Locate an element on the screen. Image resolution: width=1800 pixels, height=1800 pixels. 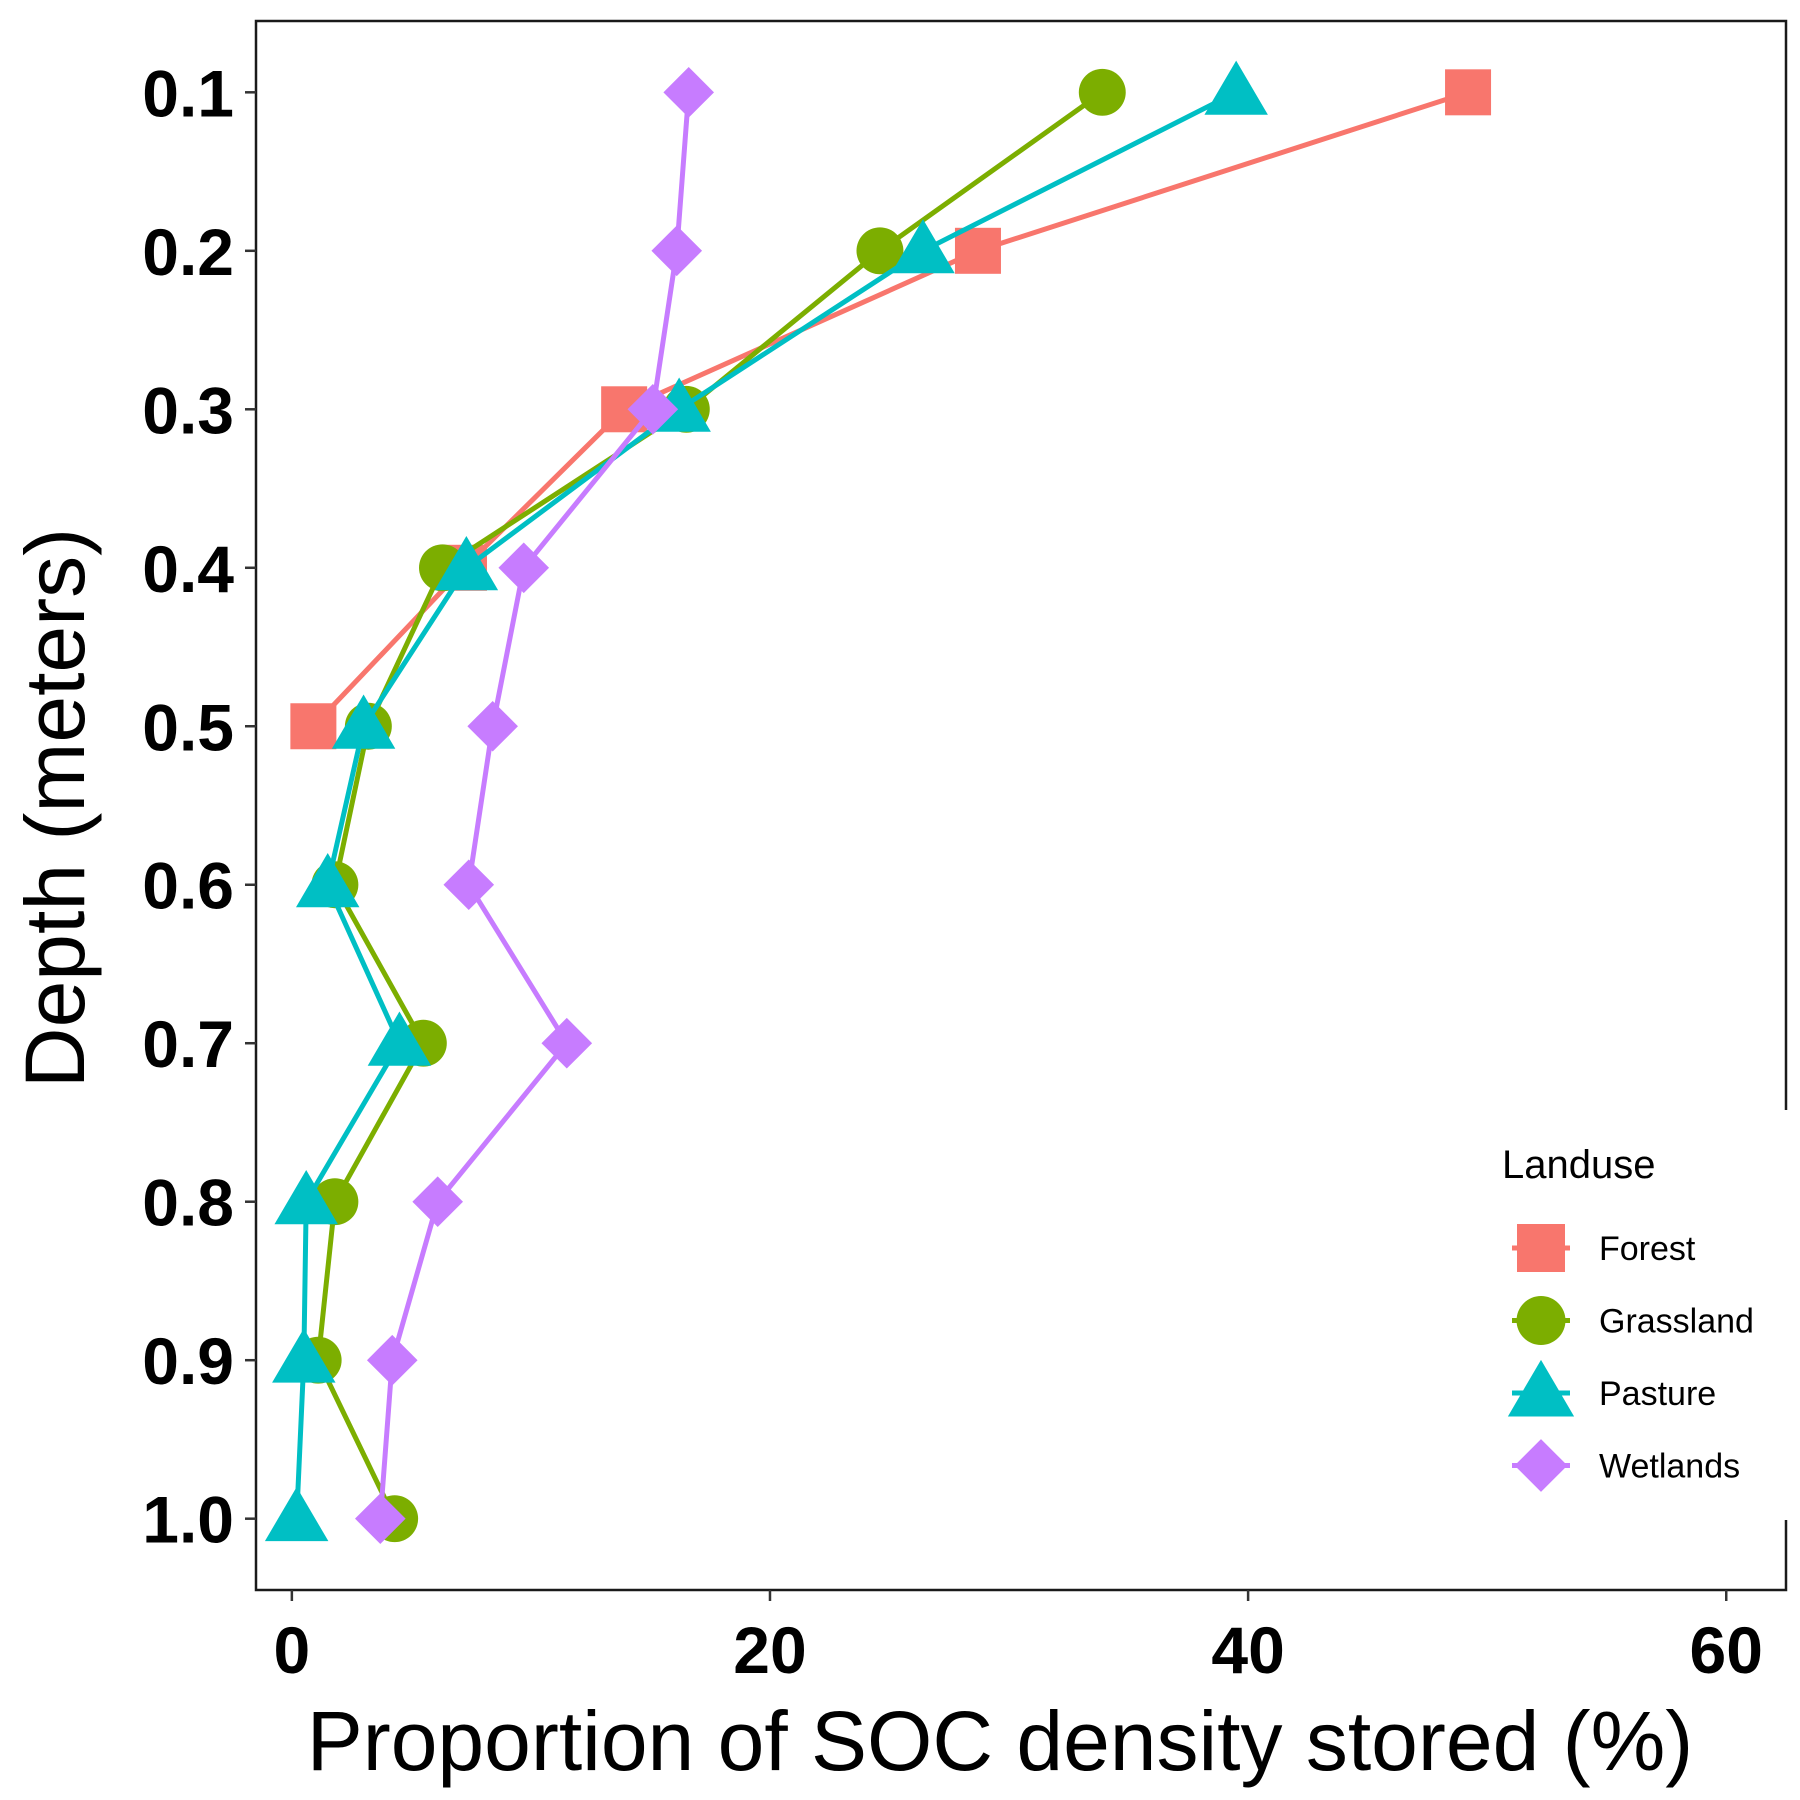
legend-title: Landuse is located at coordinates (1578, 1165).